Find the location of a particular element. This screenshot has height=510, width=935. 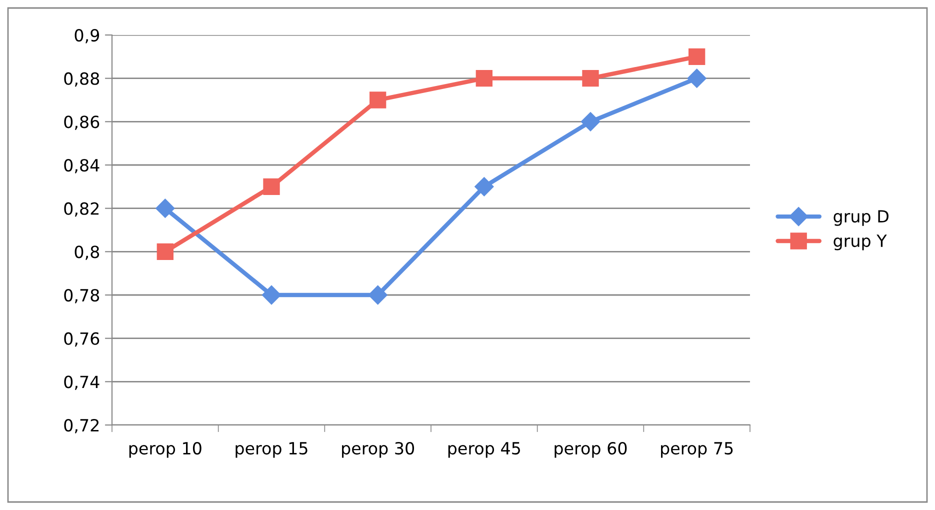

y-tick-label: 0,8 is located at coordinates (87, 253).